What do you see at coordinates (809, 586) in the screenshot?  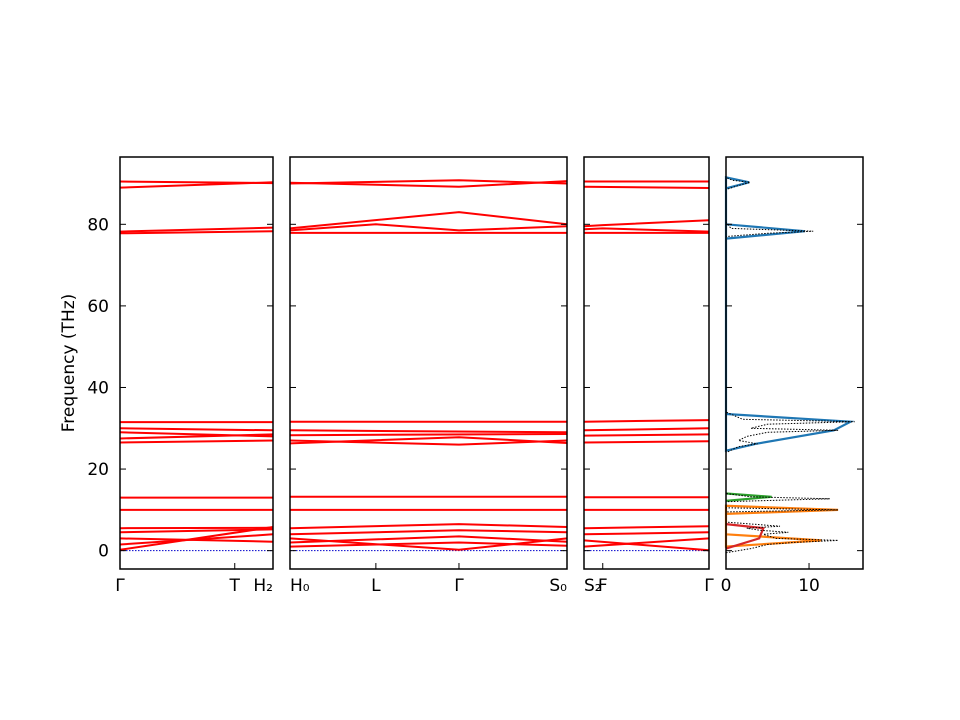 I see `dos-x-tick-label: 10` at bounding box center [809, 586].